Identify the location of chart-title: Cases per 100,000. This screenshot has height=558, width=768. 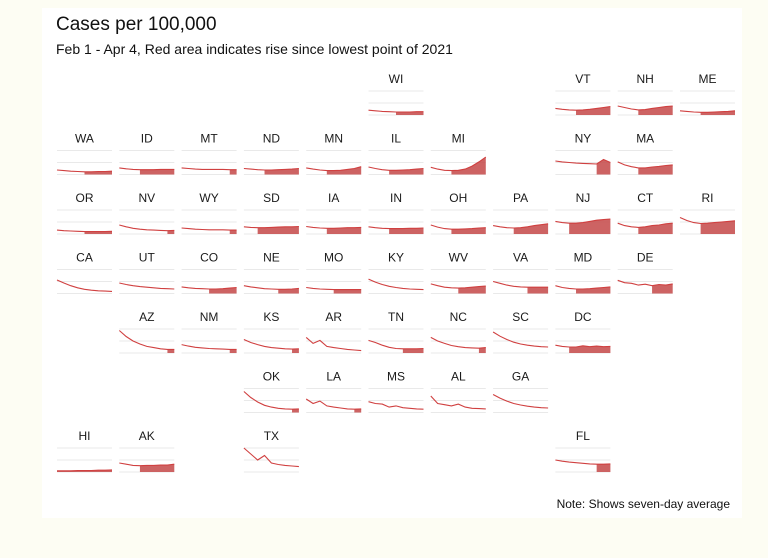
(136, 24).